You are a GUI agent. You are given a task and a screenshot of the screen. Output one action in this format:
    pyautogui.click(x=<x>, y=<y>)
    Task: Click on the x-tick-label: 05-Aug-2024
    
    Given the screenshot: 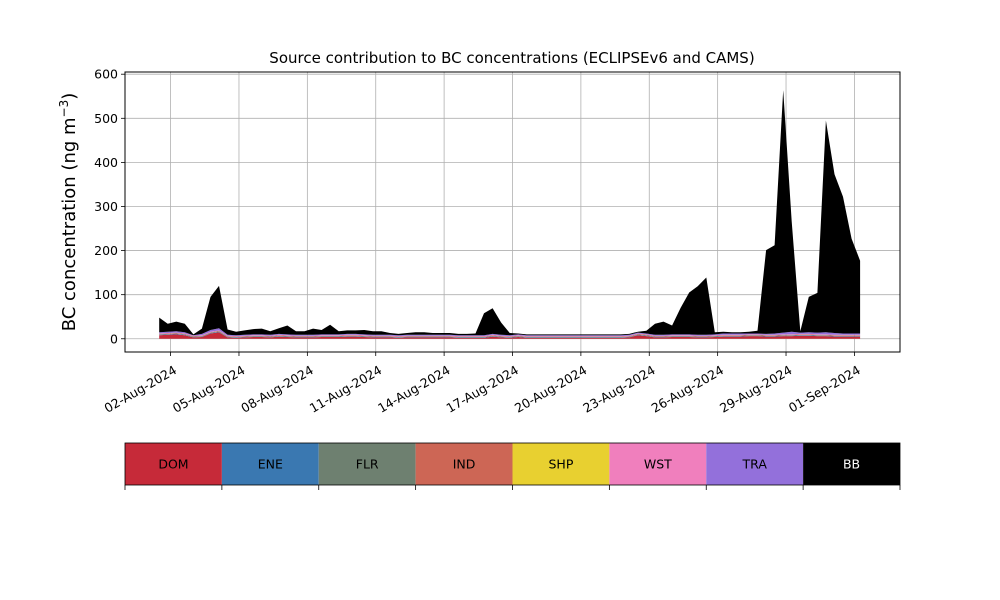 What is the action you would take?
    pyautogui.click(x=209, y=388)
    